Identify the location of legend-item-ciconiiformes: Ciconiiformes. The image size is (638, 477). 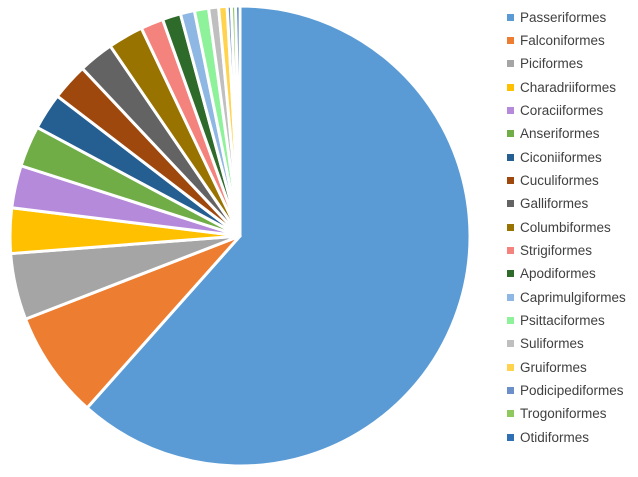
(554, 157).